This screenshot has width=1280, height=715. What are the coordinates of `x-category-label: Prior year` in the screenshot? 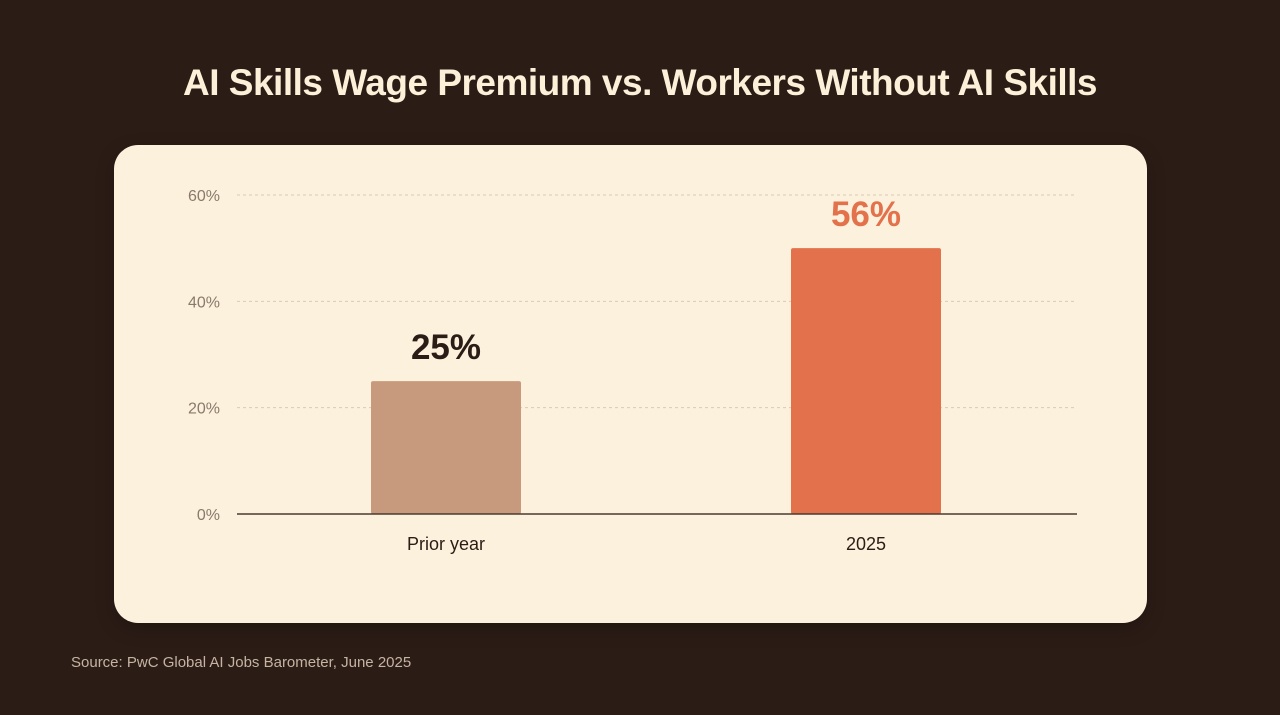 It's located at (446, 544).